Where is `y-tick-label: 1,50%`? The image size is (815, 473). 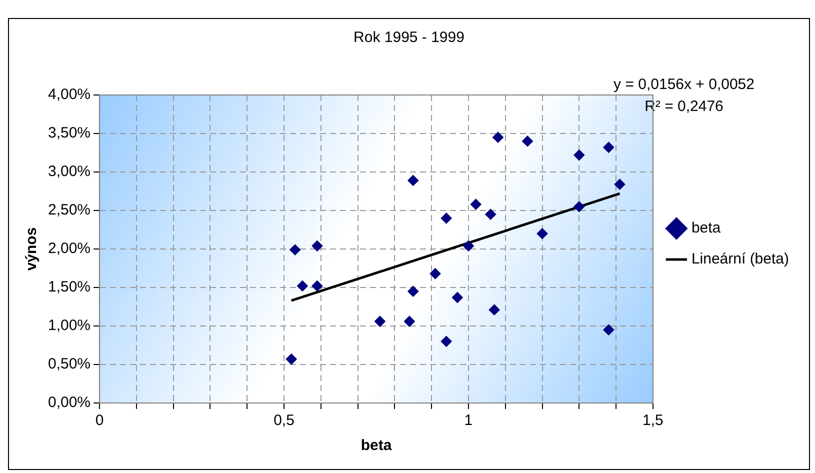 y-tick-label: 1,50% is located at coordinates (69, 287).